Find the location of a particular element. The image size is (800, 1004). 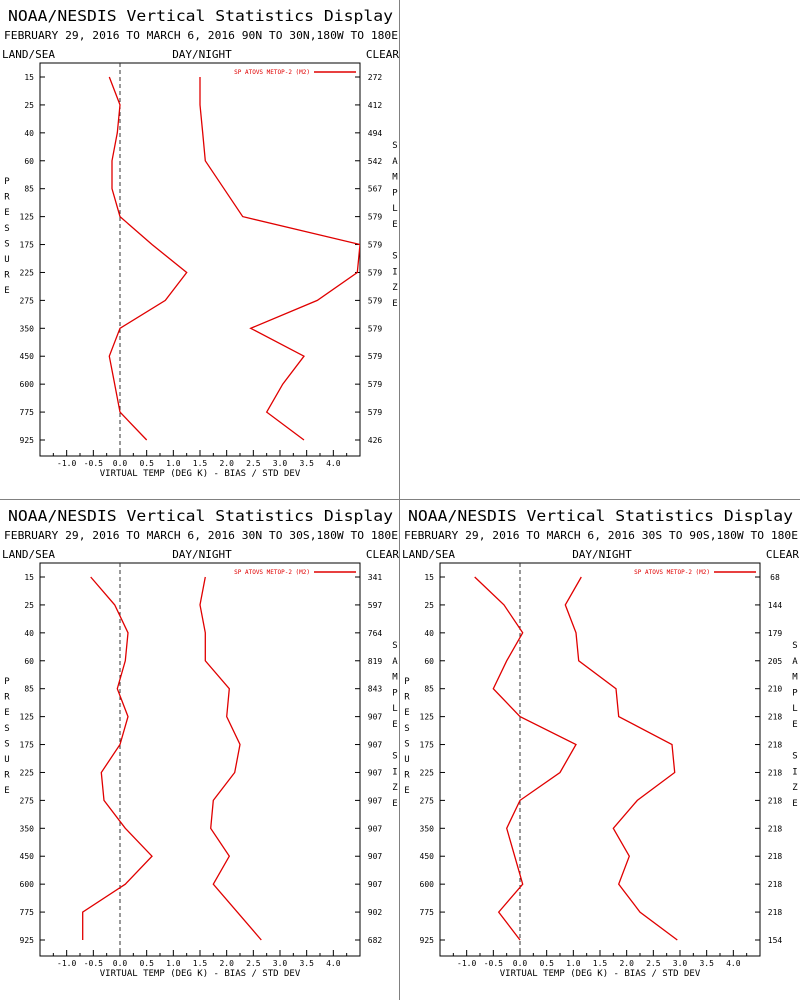

x-tick-label: 2.5 is located at coordinates (253, 463).